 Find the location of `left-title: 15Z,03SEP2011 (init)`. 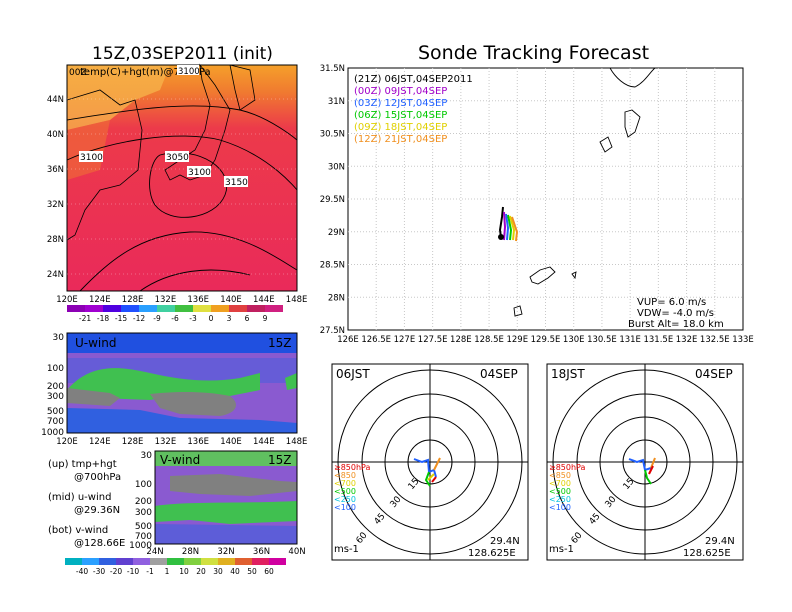

left-title: 15Z,03SEP2011 (init) is located at coordinates (182, 54).